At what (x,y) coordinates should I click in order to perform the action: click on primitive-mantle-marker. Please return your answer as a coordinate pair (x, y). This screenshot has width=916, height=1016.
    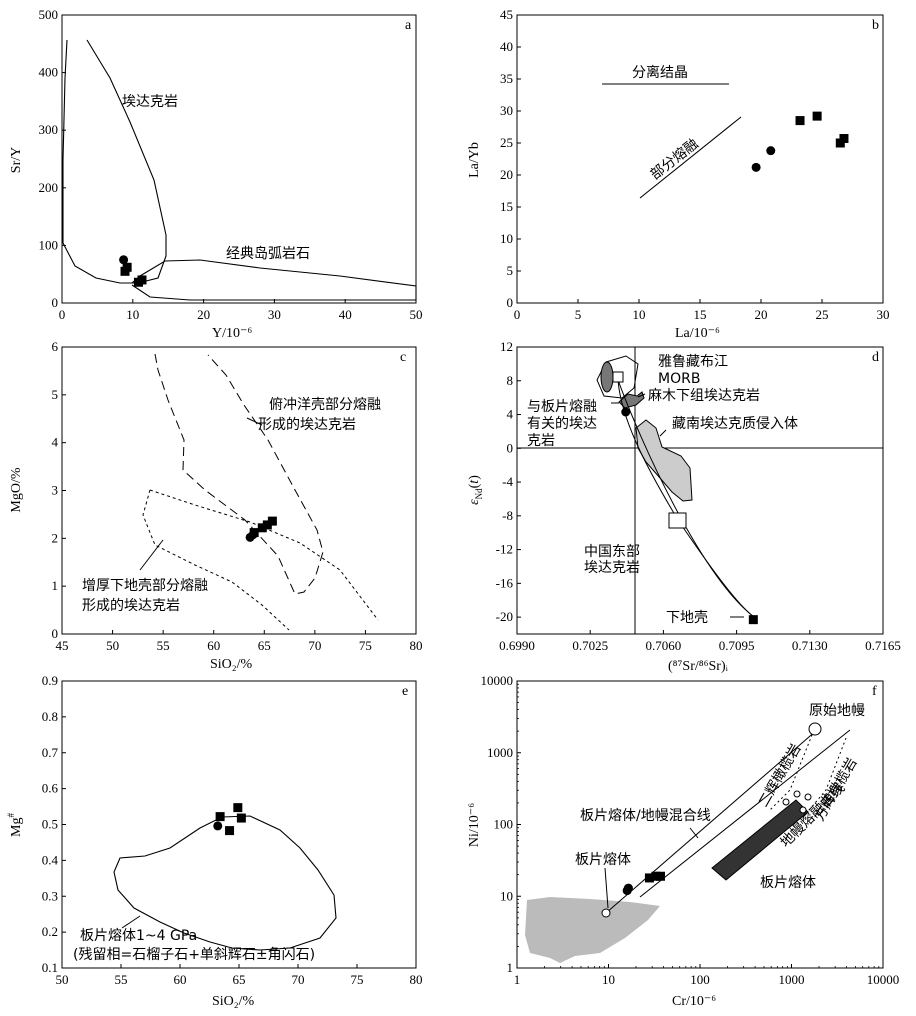
    Looking at the image, I should click on (815, 729).